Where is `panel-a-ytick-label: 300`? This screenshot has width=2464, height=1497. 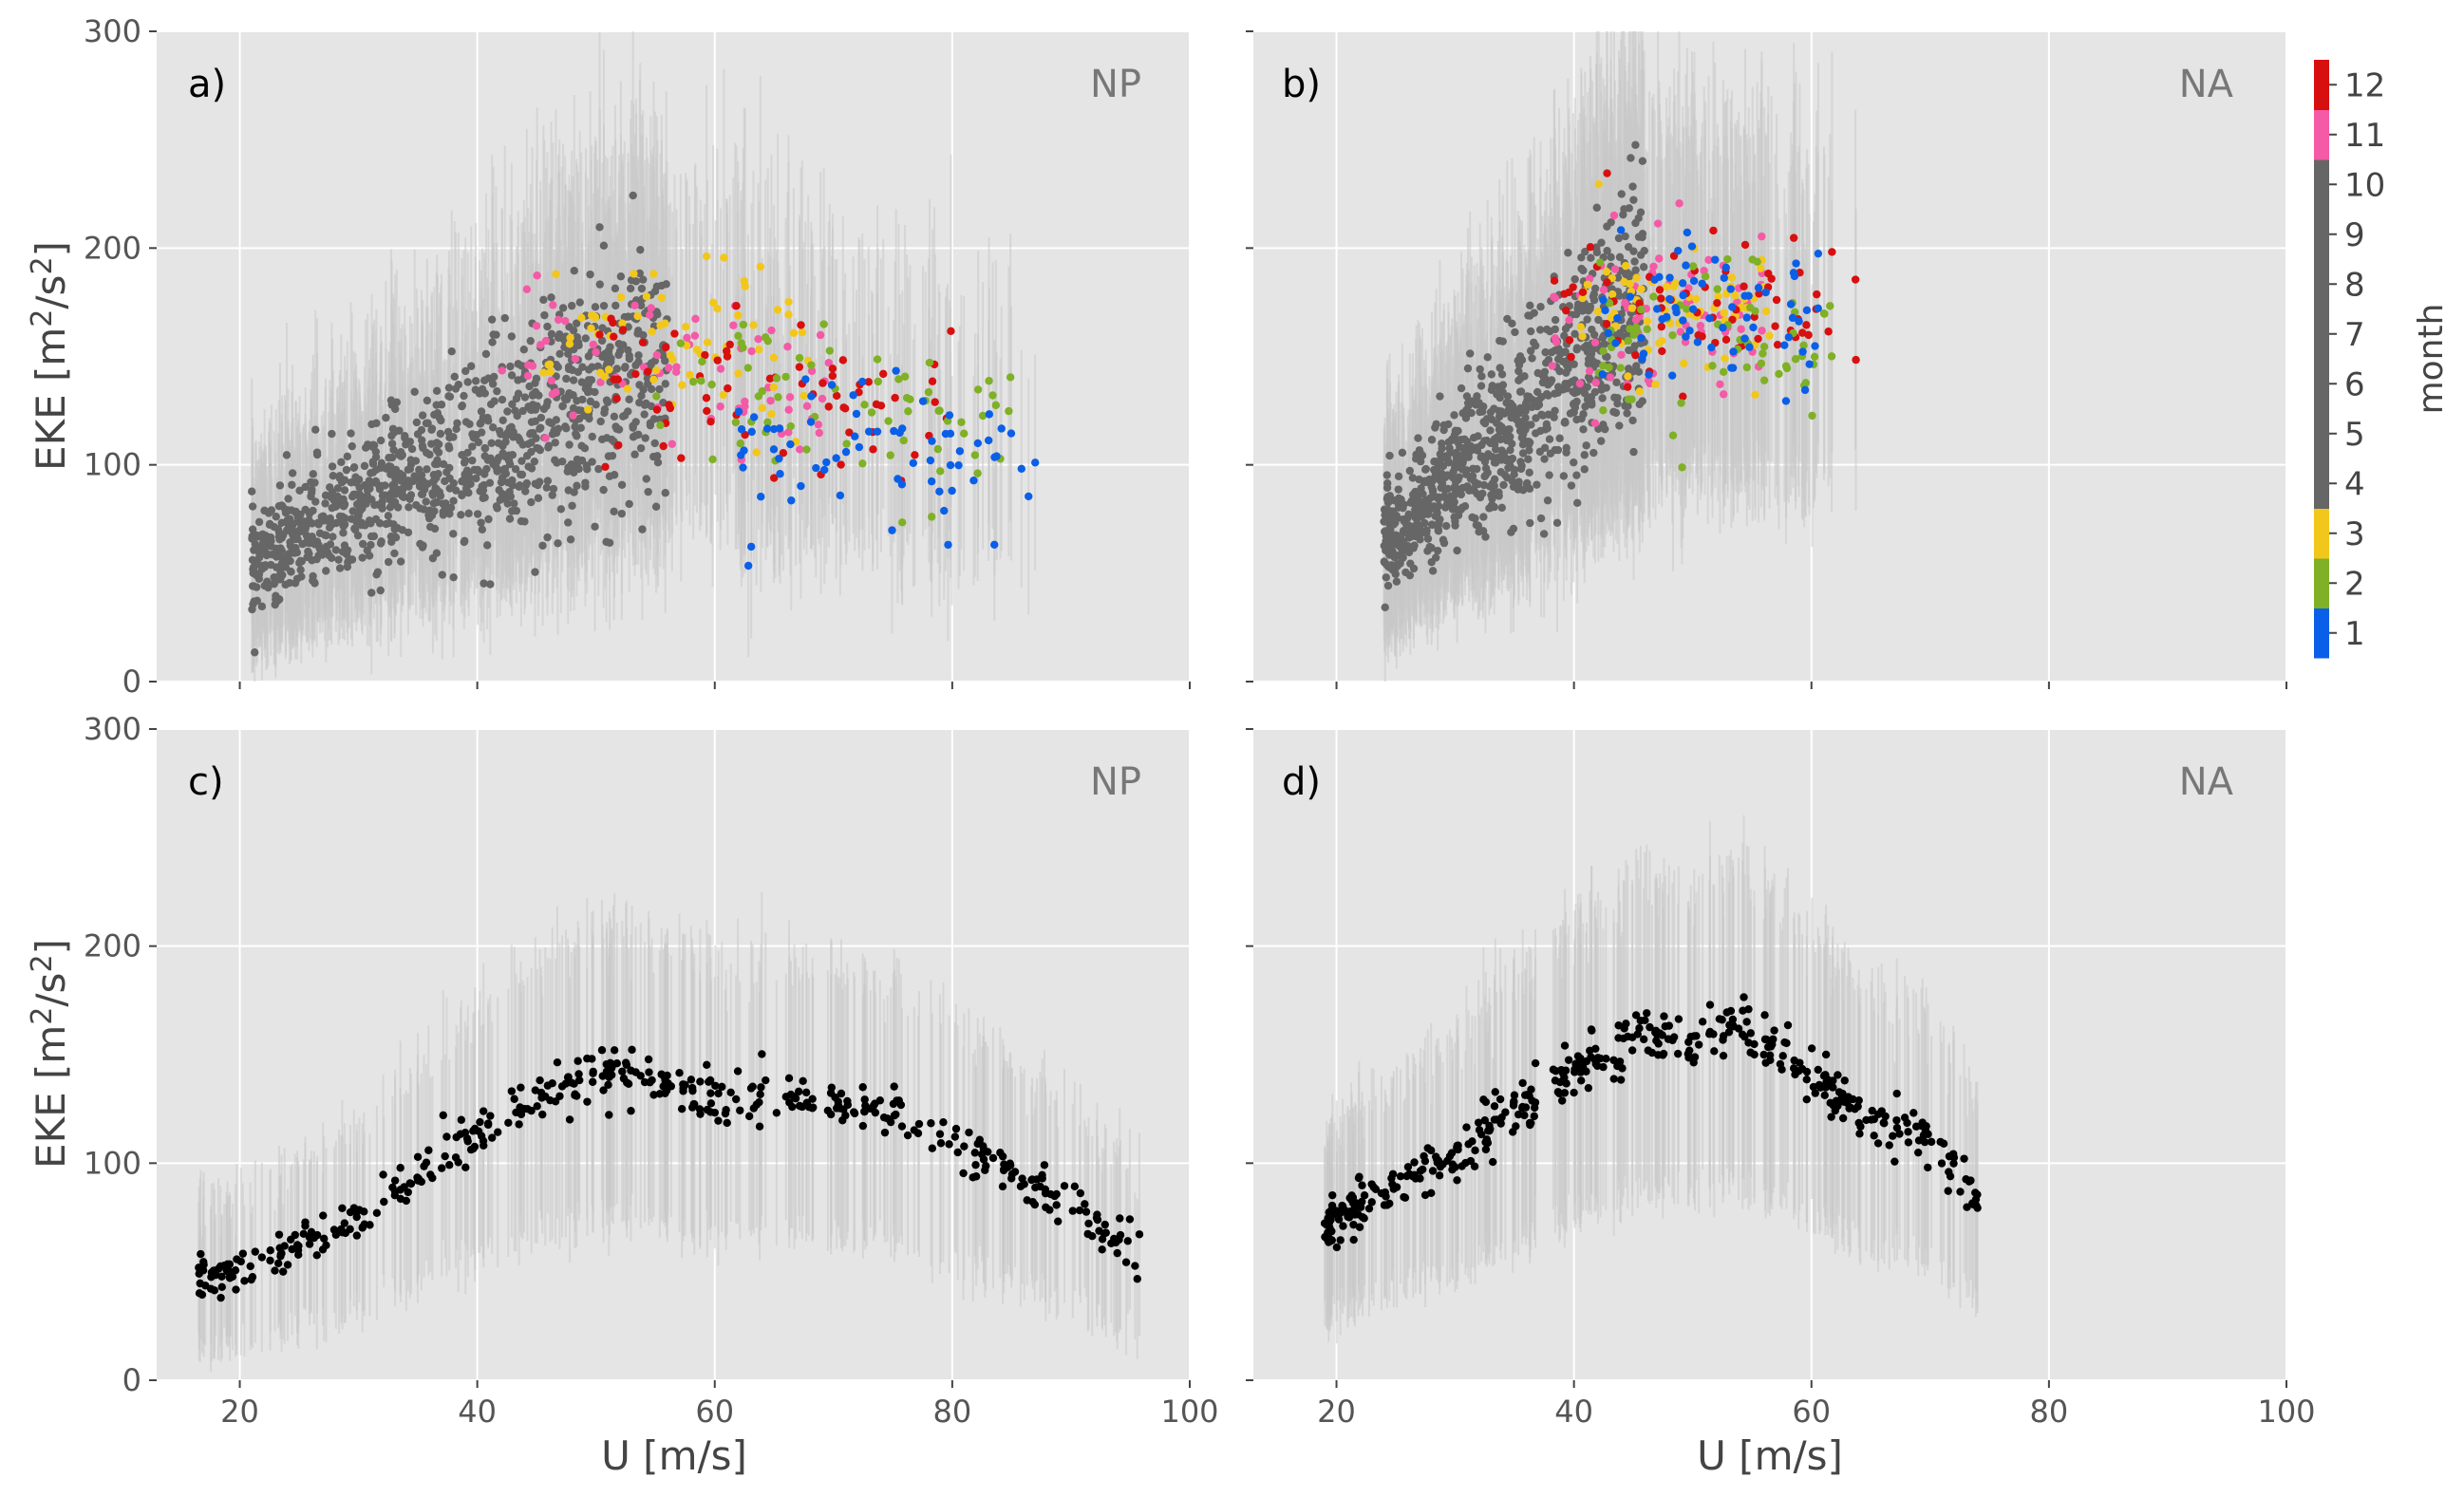
panel-a-ytick-label: 300 is located at coordinates (113, 31).